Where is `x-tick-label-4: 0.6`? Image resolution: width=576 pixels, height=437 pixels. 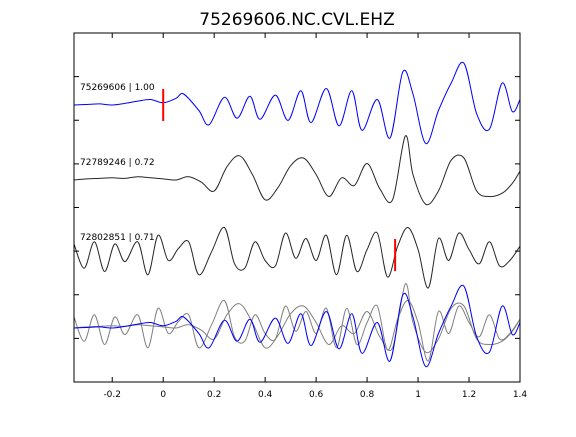
x-tick-label-4: 0.6 is located at coordinates (316, 395).